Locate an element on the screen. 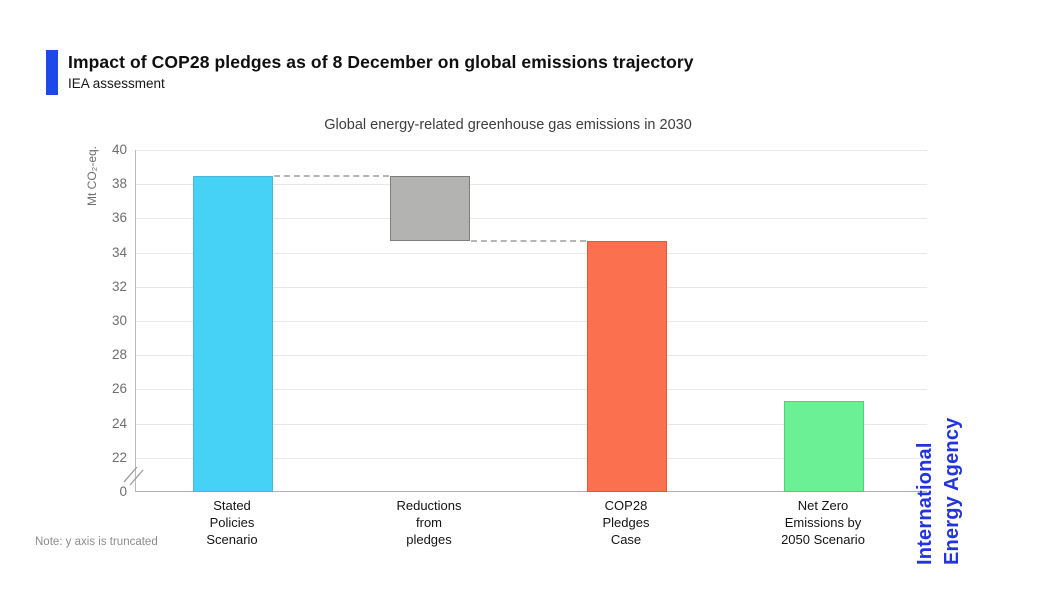  y-tick-38: 38 is located at coordinates (119, 184).